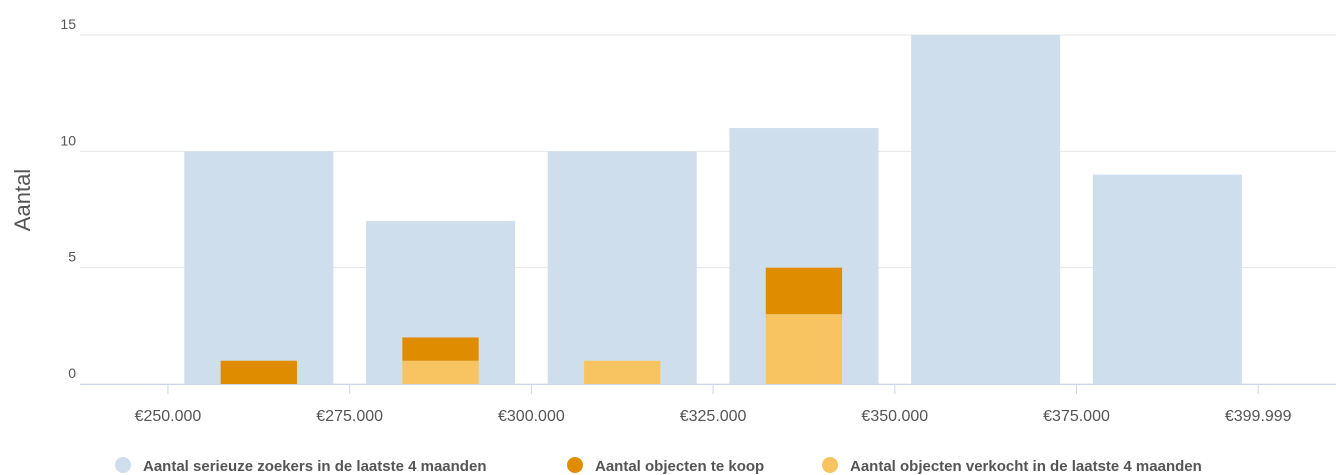 The width and height of the screenshot is (1336, 475). What do you see at coordinates (1258, 416) in the screenshot?
I see `x-tick-label: €399.999` at bounding box center [1258, 416].